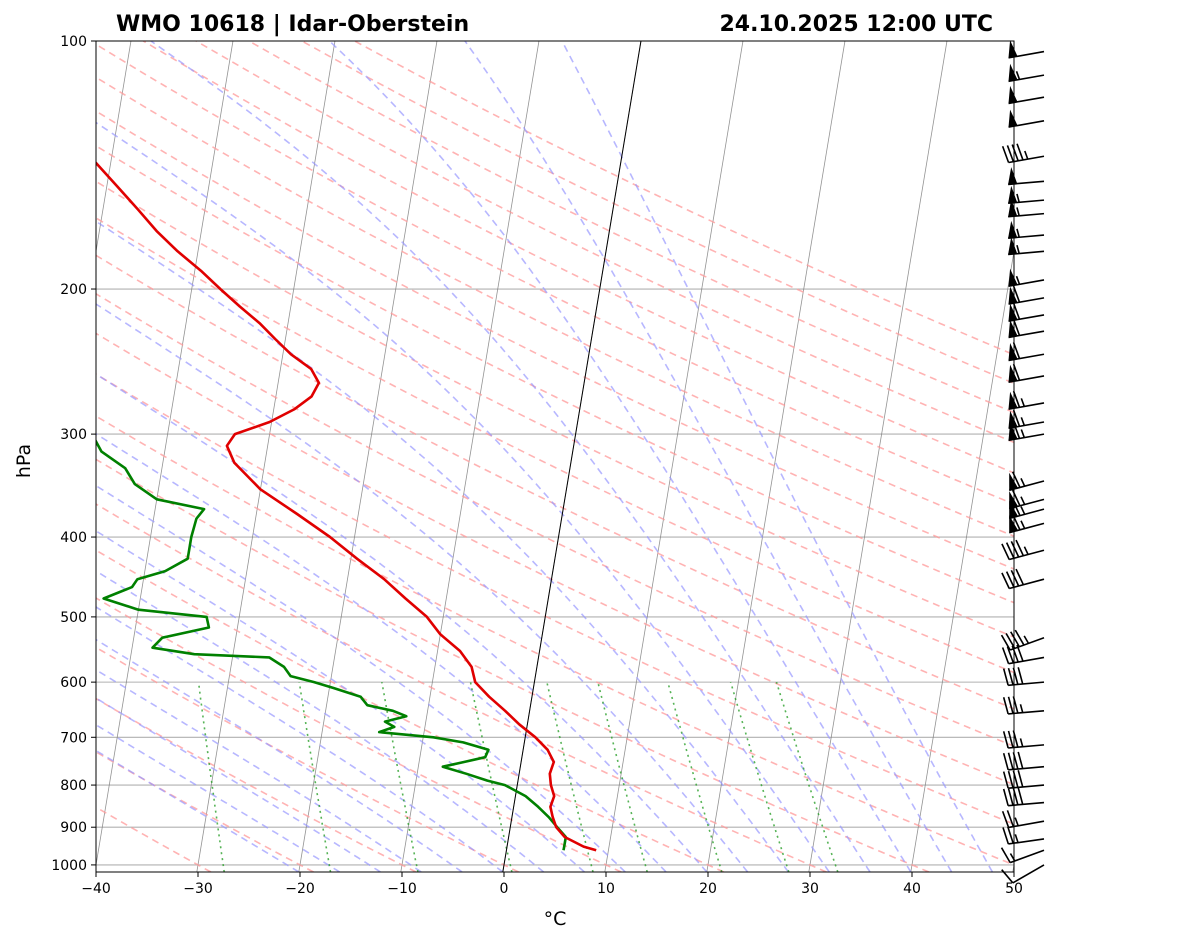 This screenshot has height=941, width=1181. What do you see at coordinates (402, 889) in the screenshot?
I see `x-tick-label: −10` at bounding box center [402, 889].